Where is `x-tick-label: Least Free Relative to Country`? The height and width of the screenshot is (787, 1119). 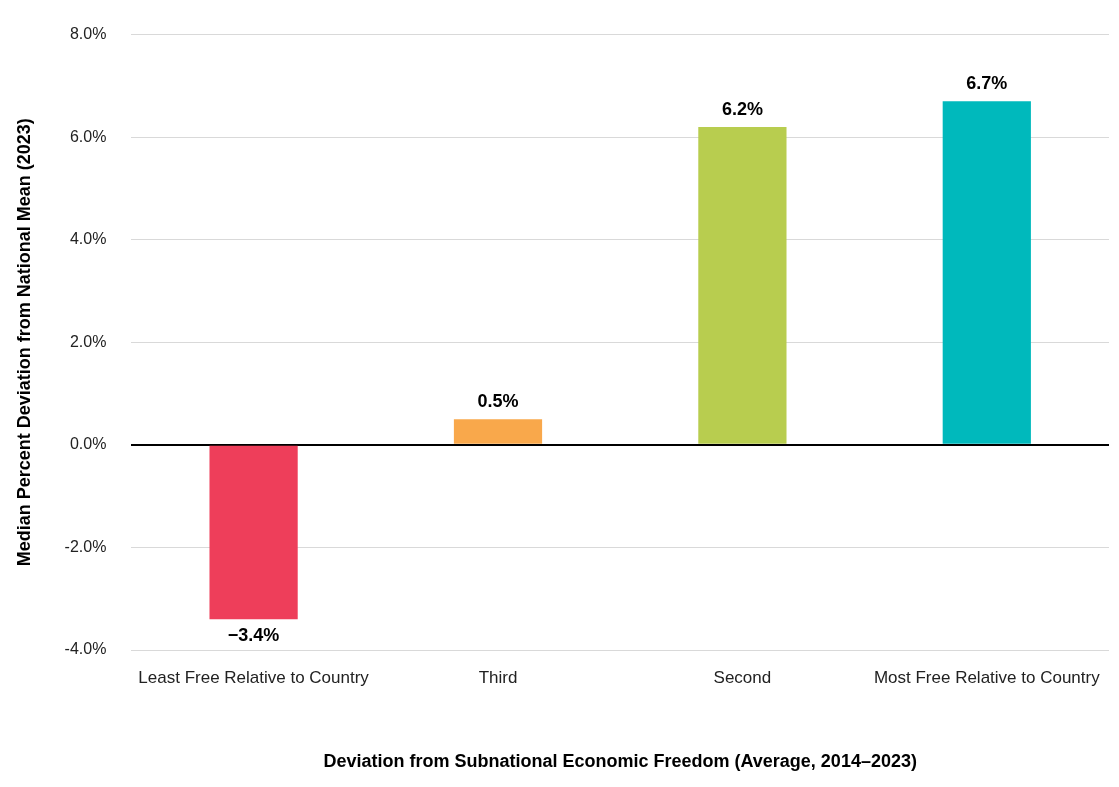 x-tick-label: Least Free Relative to Country is located at coordinates (254, 677).